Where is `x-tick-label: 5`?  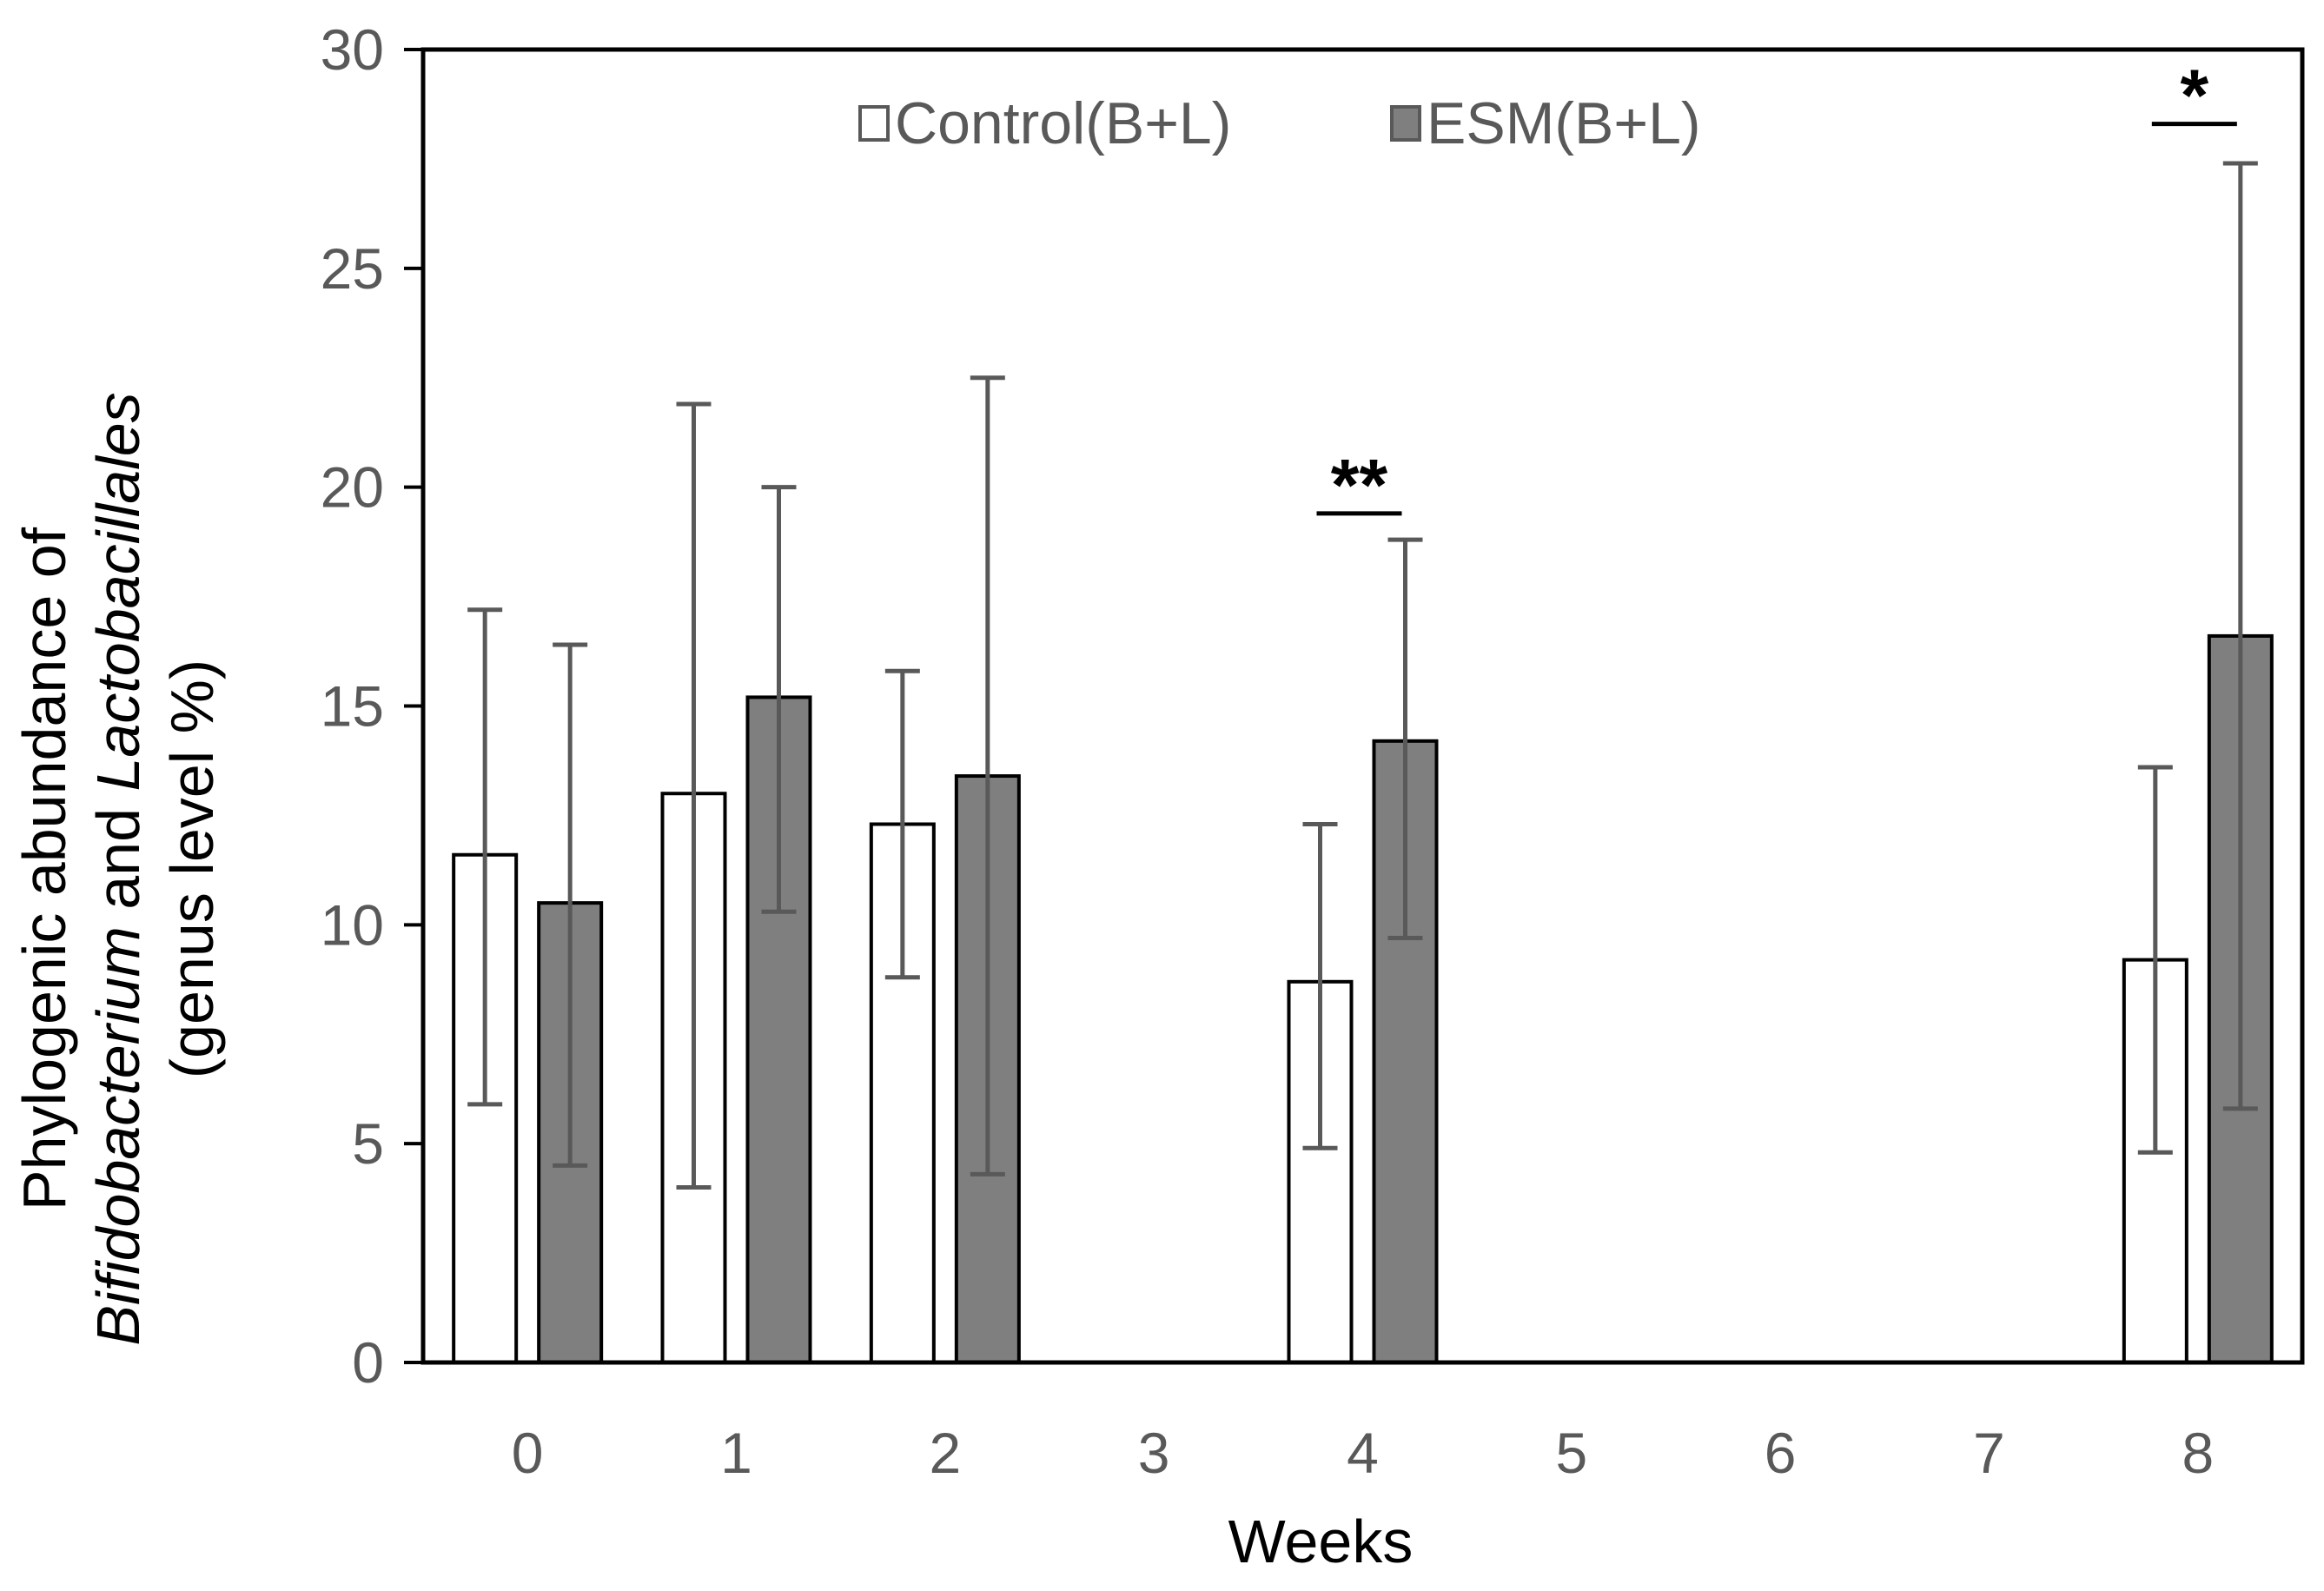 x-tick-label: 5 is located at coordinates (1571, 1453).